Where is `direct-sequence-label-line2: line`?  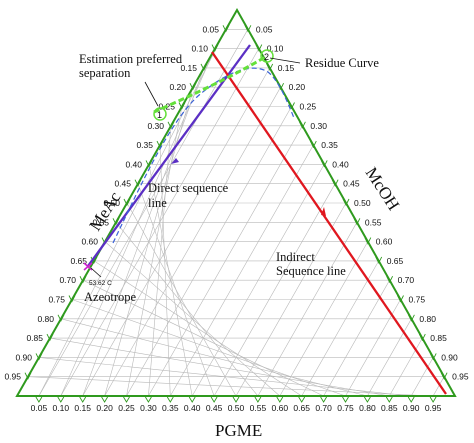 direct-sequence-label-line2: line is located at coordinates (157, 203).